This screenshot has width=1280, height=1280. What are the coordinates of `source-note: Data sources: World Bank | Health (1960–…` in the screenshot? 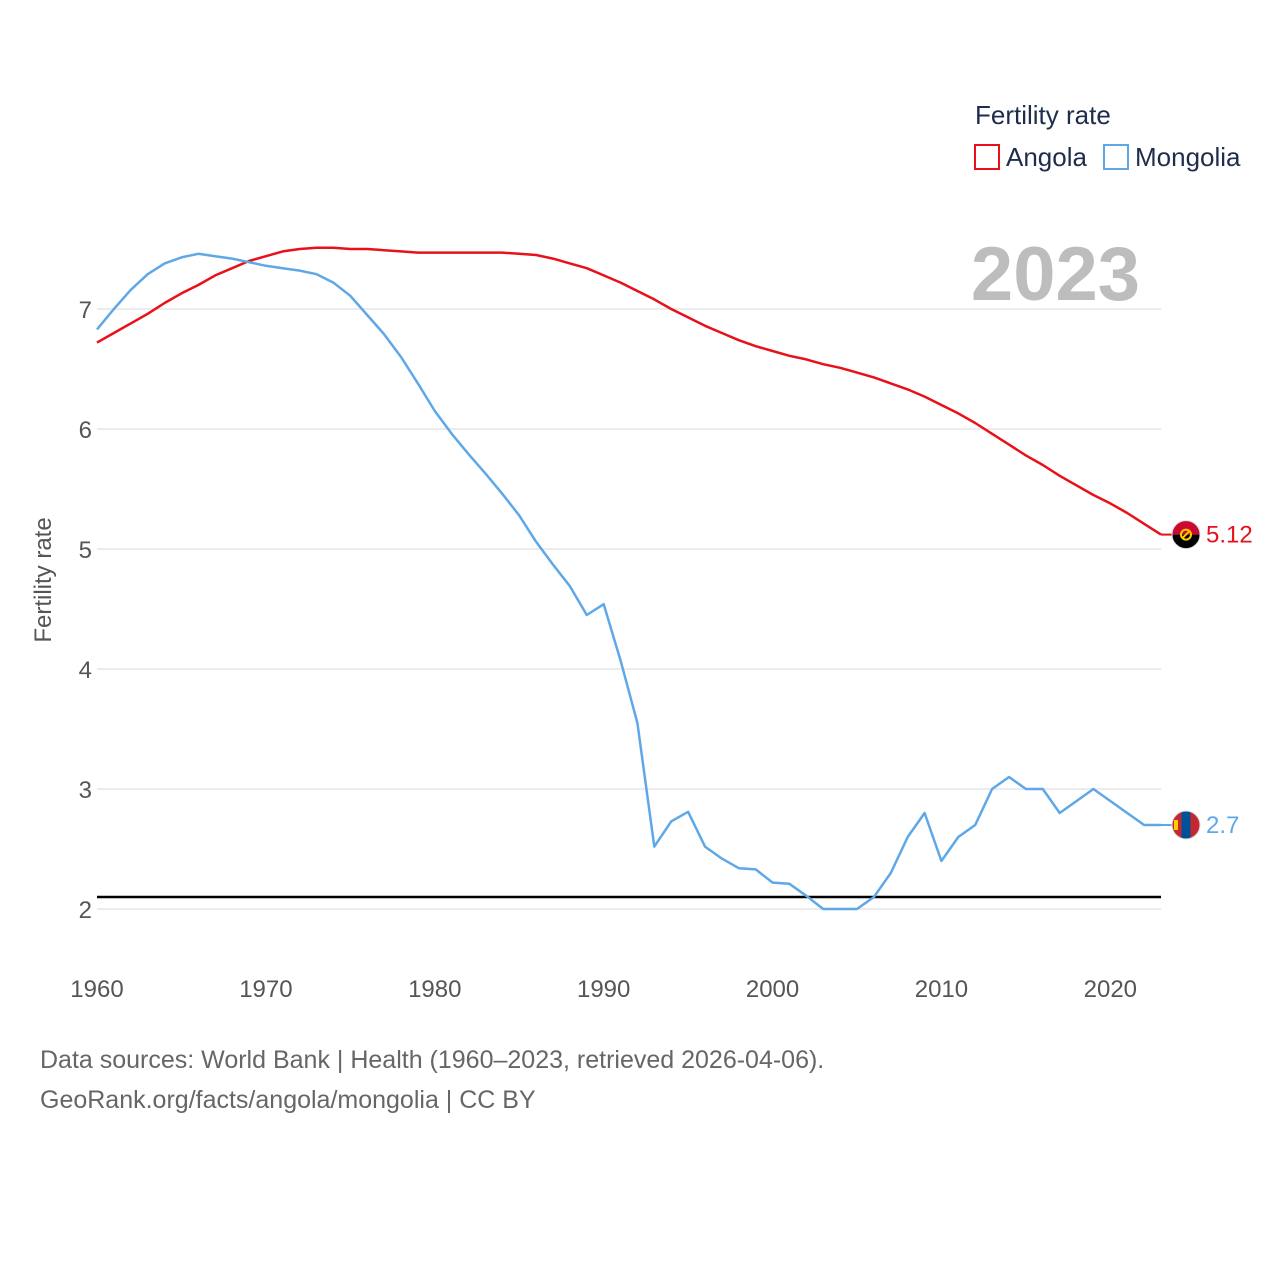 It's located at (432, 1080).